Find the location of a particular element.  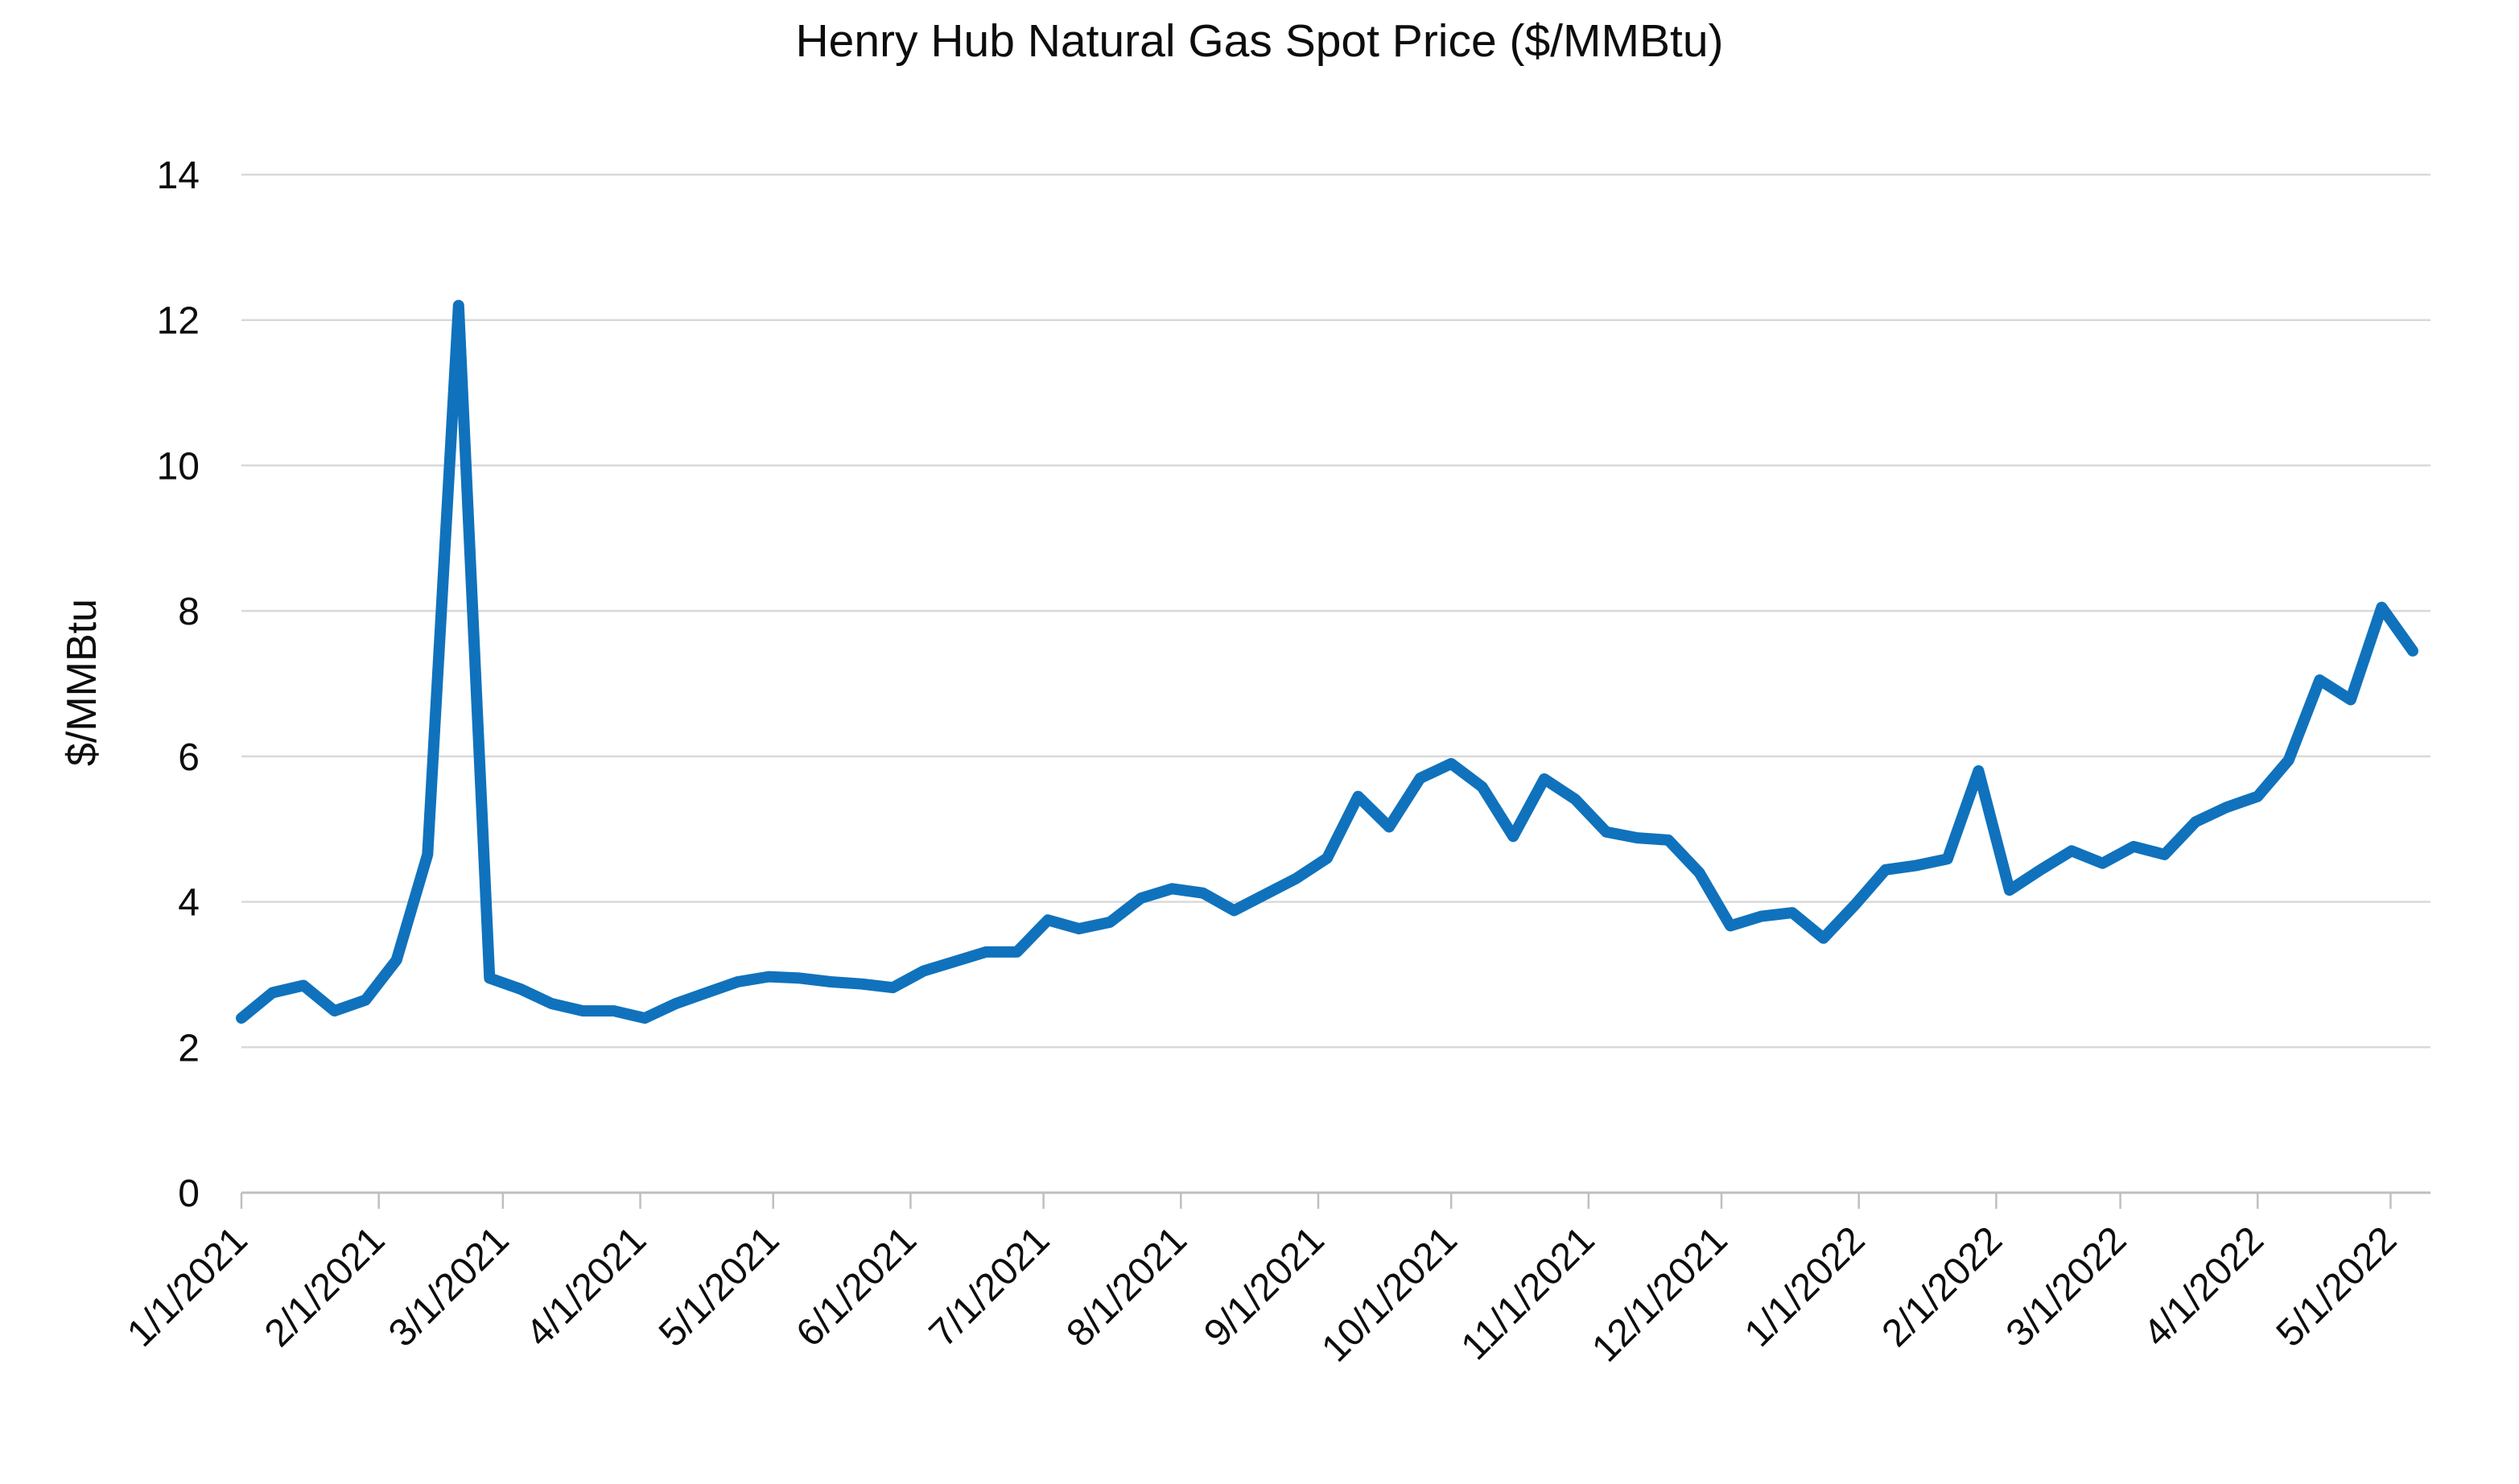

y-tick-labels: 0 2 4 6 8 10 12 14 is located at coordinates (178, 685).